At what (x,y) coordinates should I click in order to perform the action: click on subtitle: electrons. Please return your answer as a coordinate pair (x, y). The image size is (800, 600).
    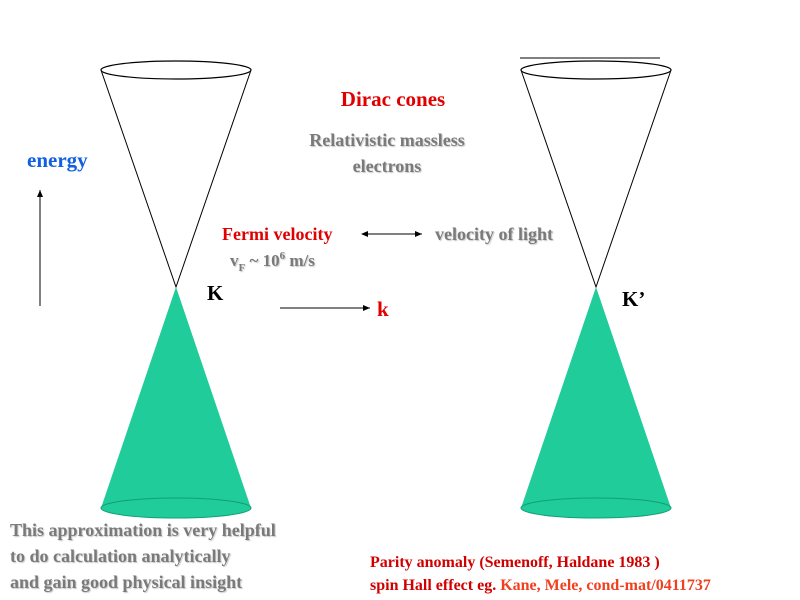
    Looking at the image, I should click on (387, 166).